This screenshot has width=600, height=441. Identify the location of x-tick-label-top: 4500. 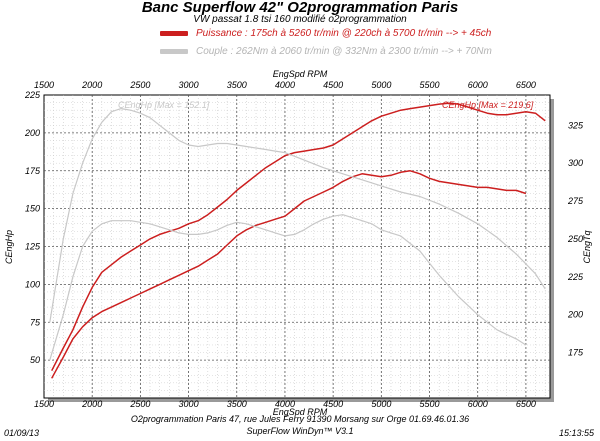
(333, 85).